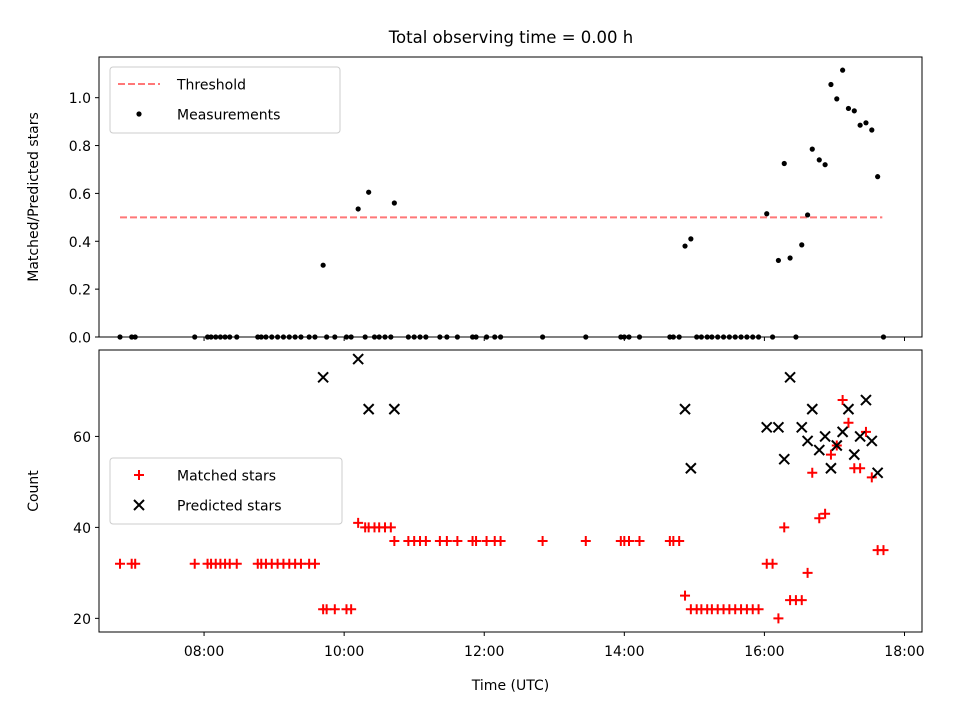 The image size is (960, 720). Describe the element at coordinates (34, 491) in the screenshot. I see `y-axis-label: Count` at that location.